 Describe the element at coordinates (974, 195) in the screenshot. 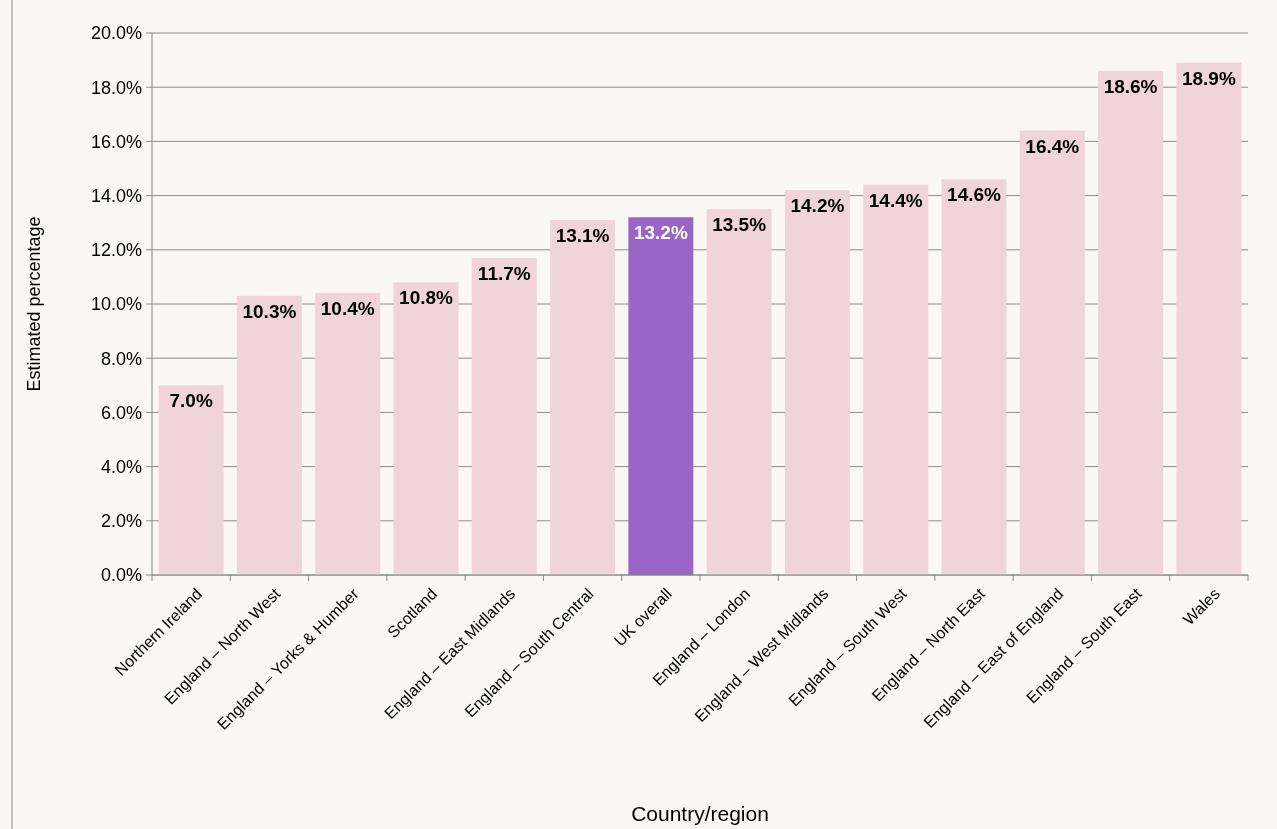

I see `data-label: 14.6%` at that location.